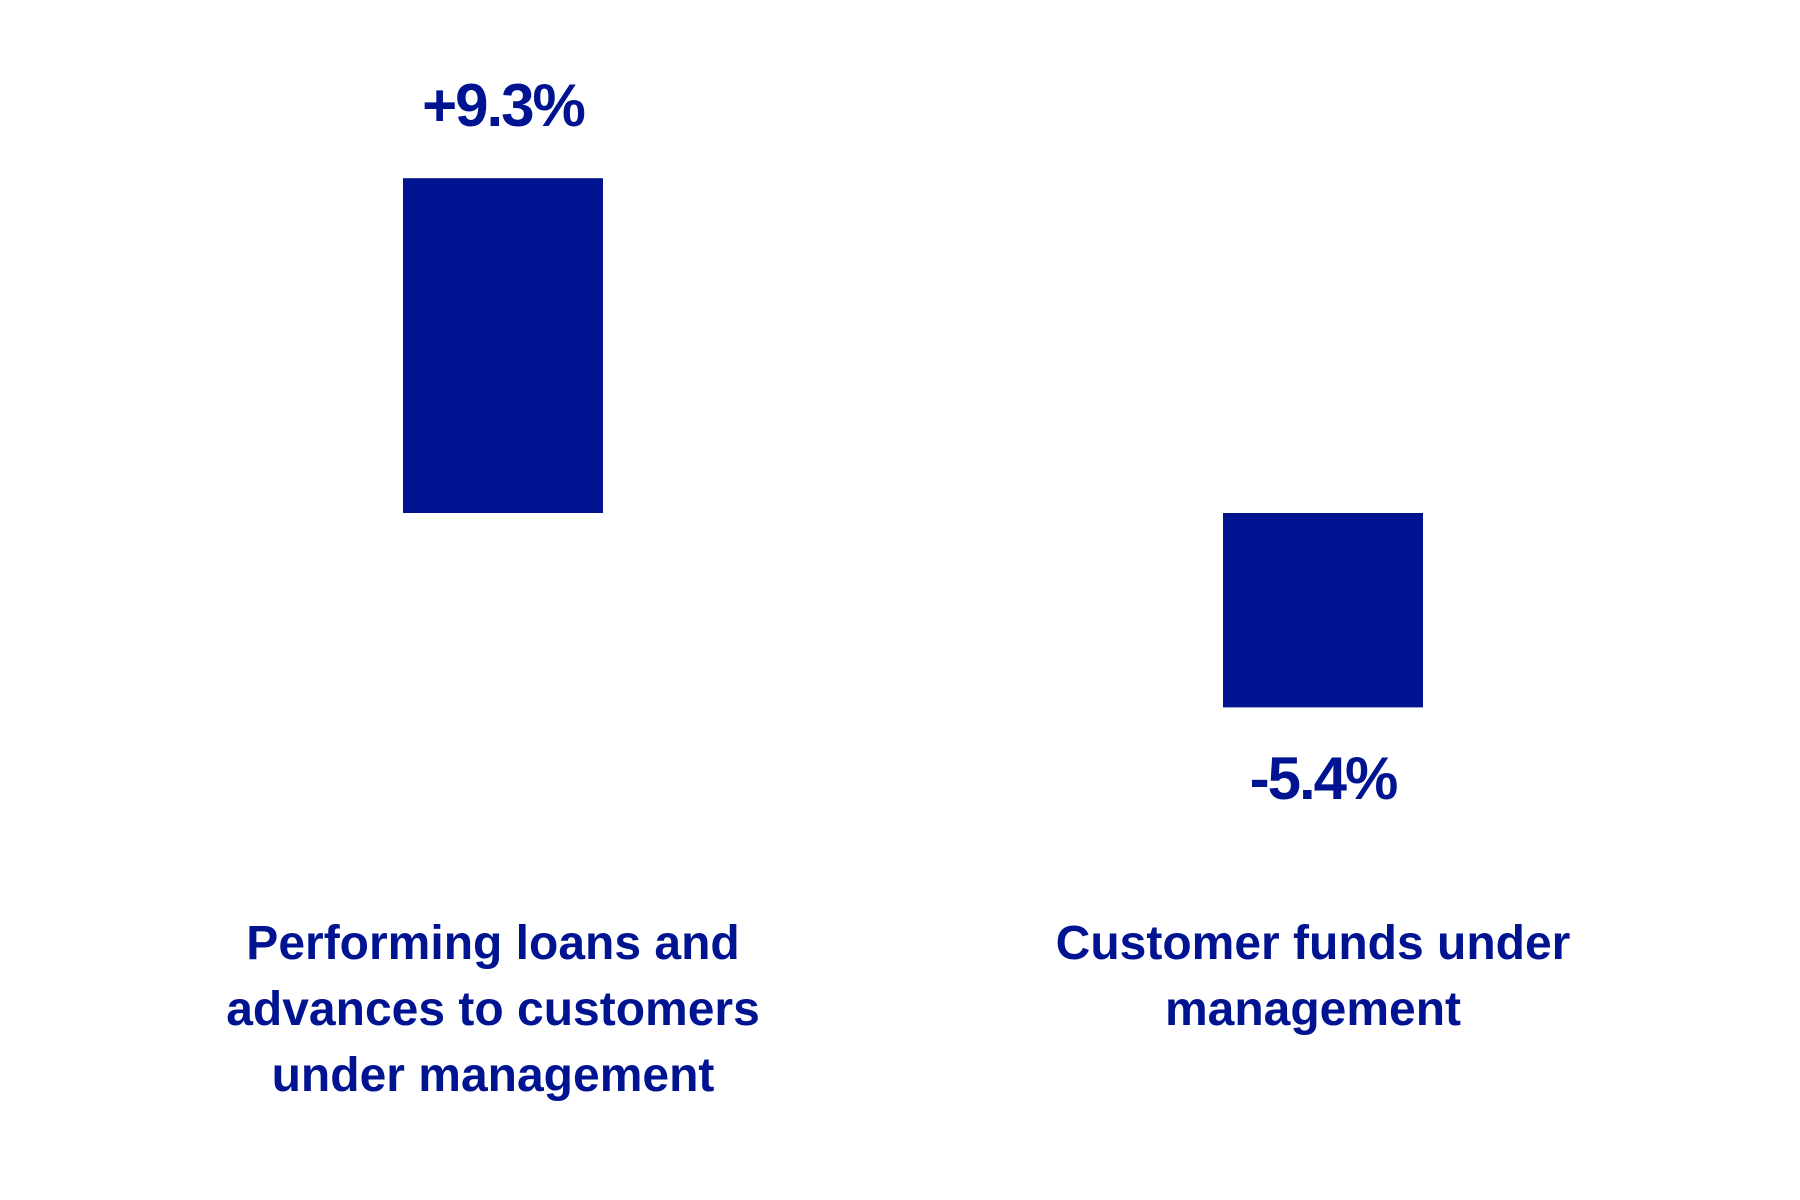  I want to click on value-label: -5.4%, so click(1323, 778).